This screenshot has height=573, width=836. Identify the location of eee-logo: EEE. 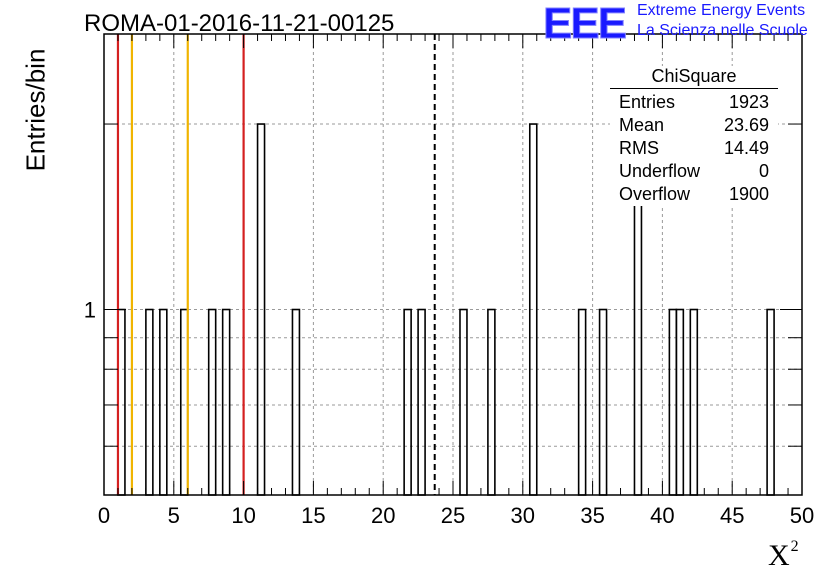
(586, 22).